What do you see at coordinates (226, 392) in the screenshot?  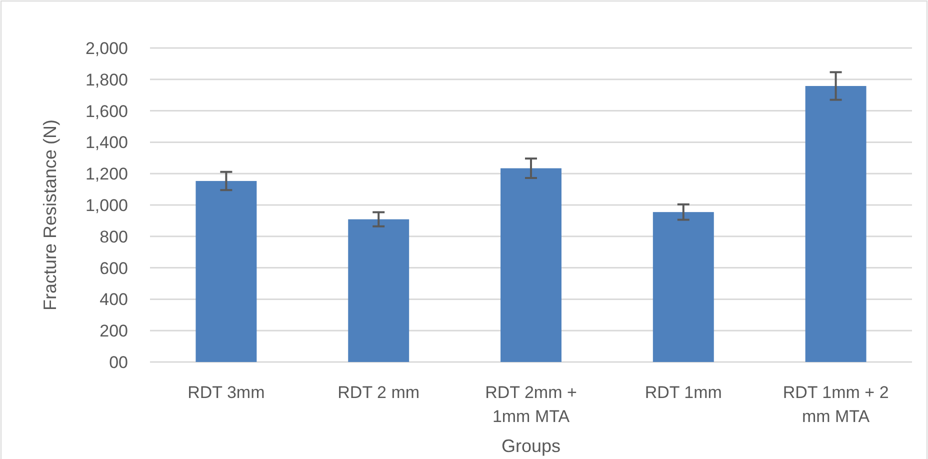 I see `x-tick-label: RDT 3mm` at bounding box center [226, 392].